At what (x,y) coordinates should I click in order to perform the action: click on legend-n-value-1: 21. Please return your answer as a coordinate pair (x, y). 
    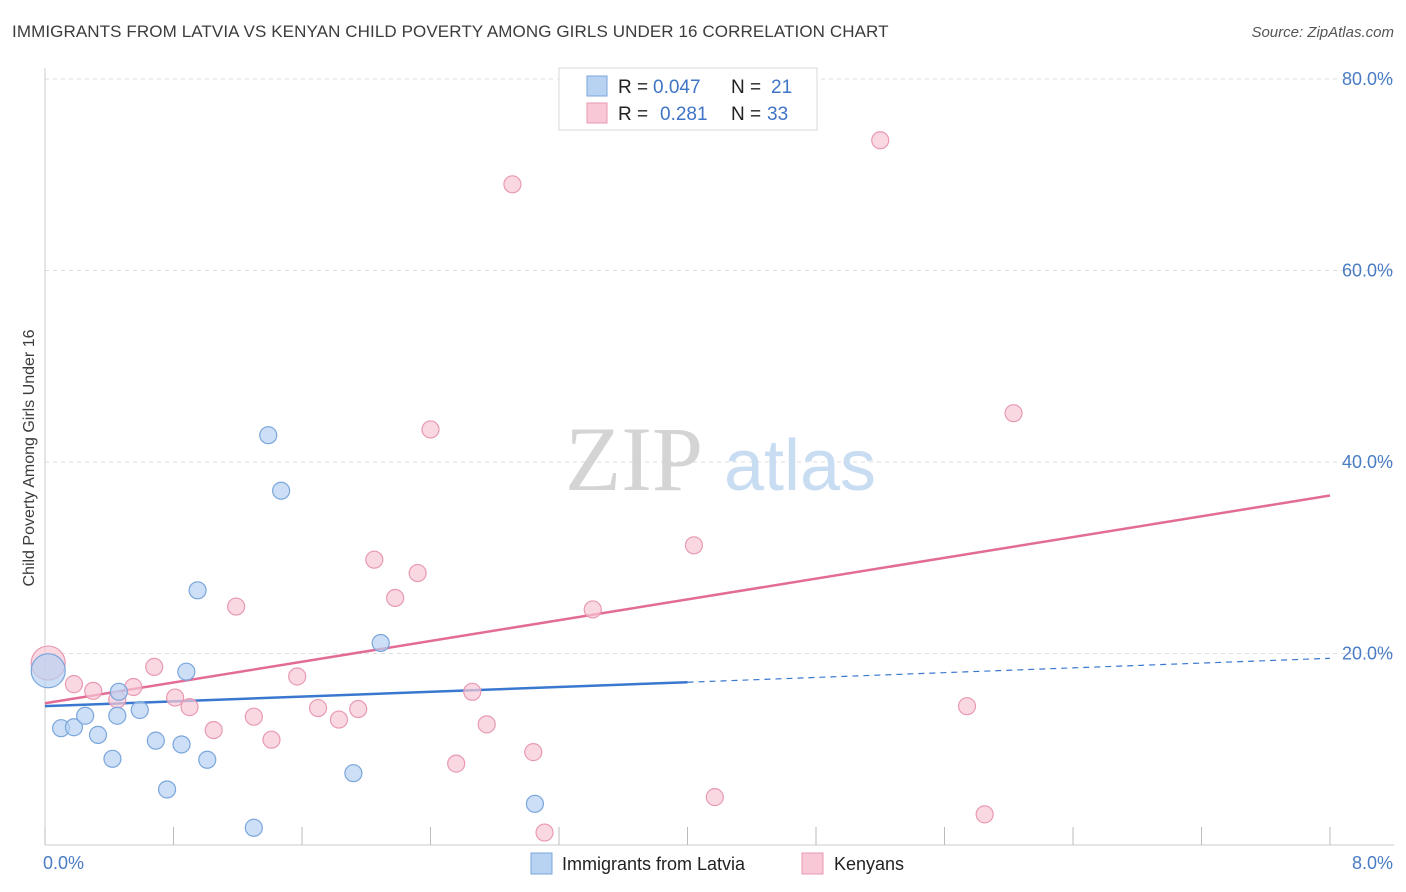
    Looking at the image, I should click on (781, 87).